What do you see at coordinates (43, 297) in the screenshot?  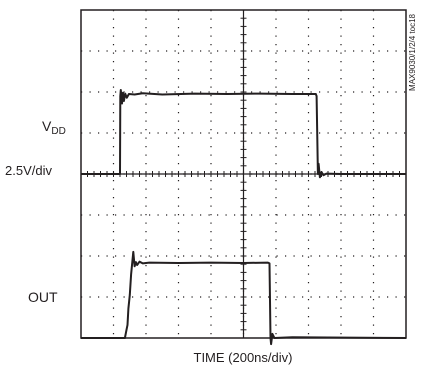 I see `out-label: OUT` at bounding box center [43, 297].